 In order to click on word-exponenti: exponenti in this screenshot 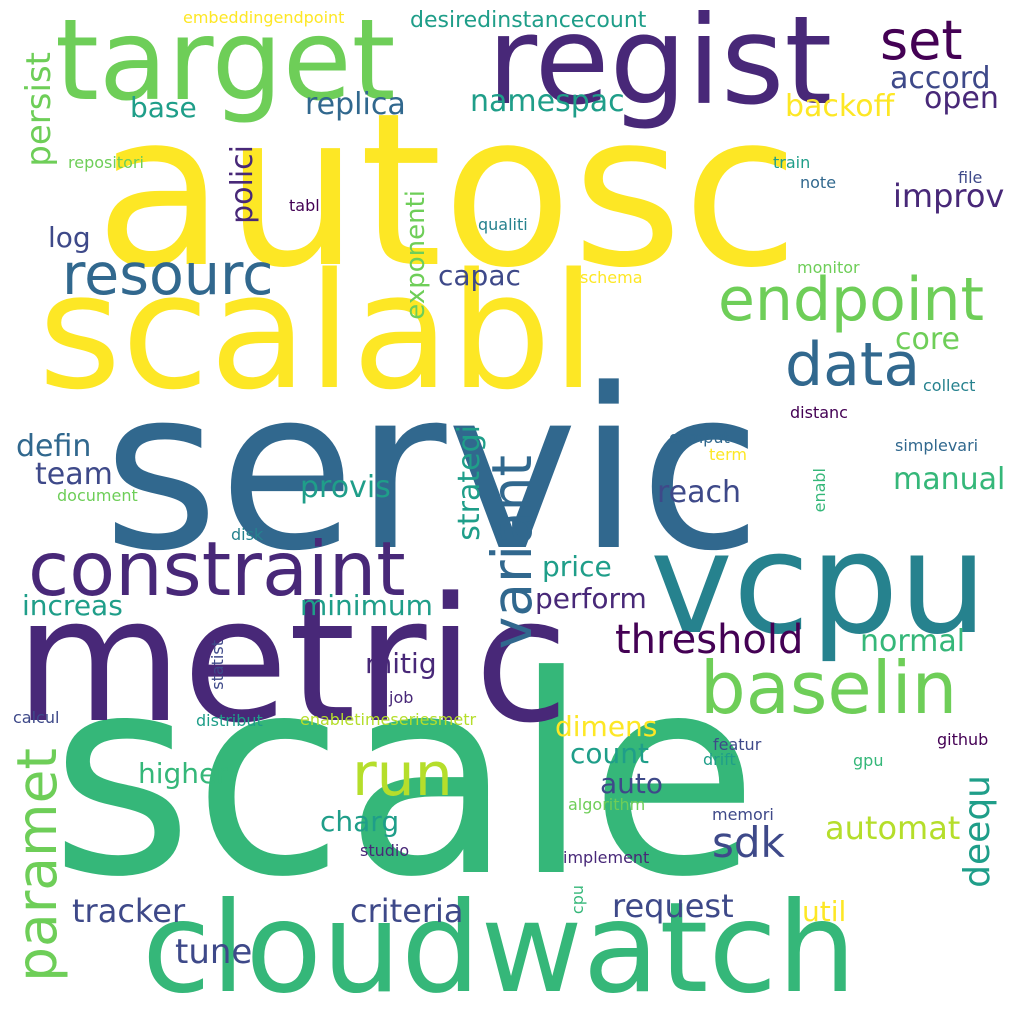, I will do `click(416, 255)`.